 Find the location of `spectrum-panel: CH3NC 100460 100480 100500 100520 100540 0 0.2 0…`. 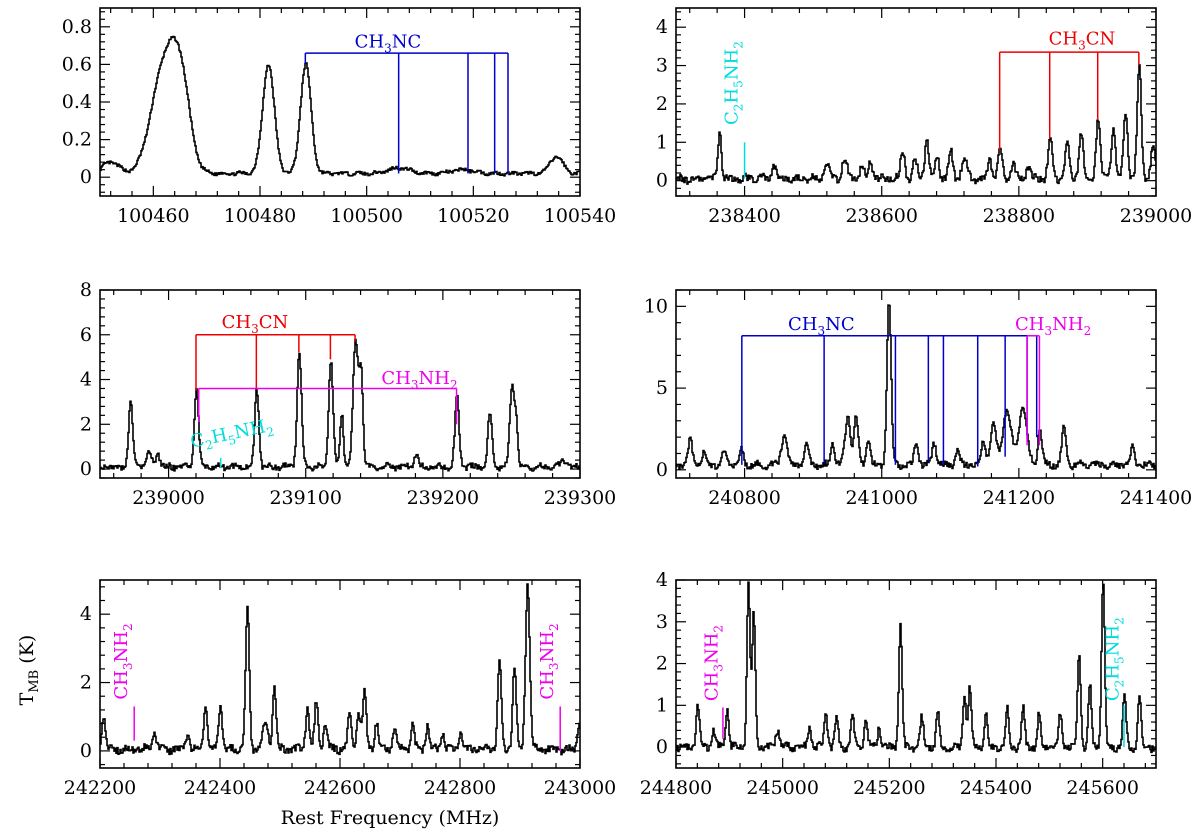

spectrum-panel: CH3NC 100460 100480 100500 100520 100540 0 0.2 0… is located at coordinates (339, 117).